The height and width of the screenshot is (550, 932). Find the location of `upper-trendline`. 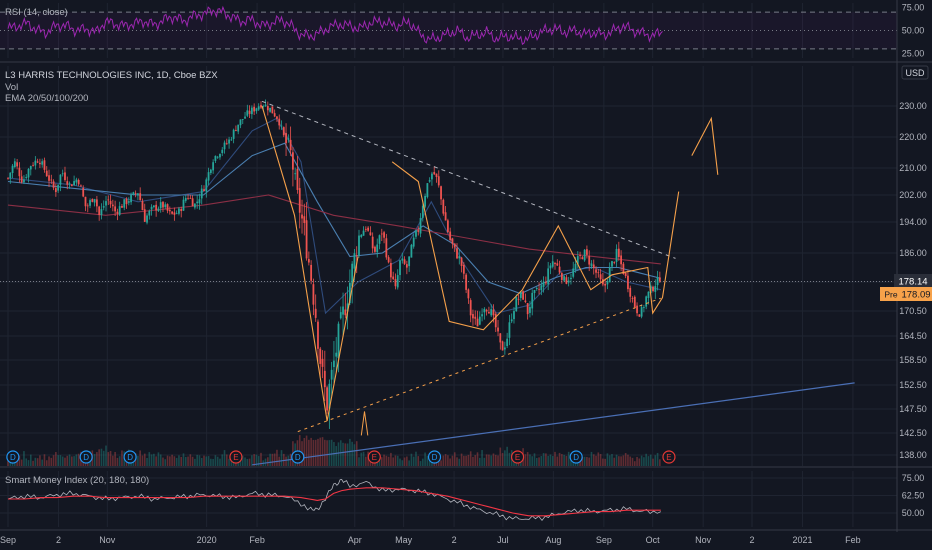

upper-trendline is located at coordinates (468, 179).